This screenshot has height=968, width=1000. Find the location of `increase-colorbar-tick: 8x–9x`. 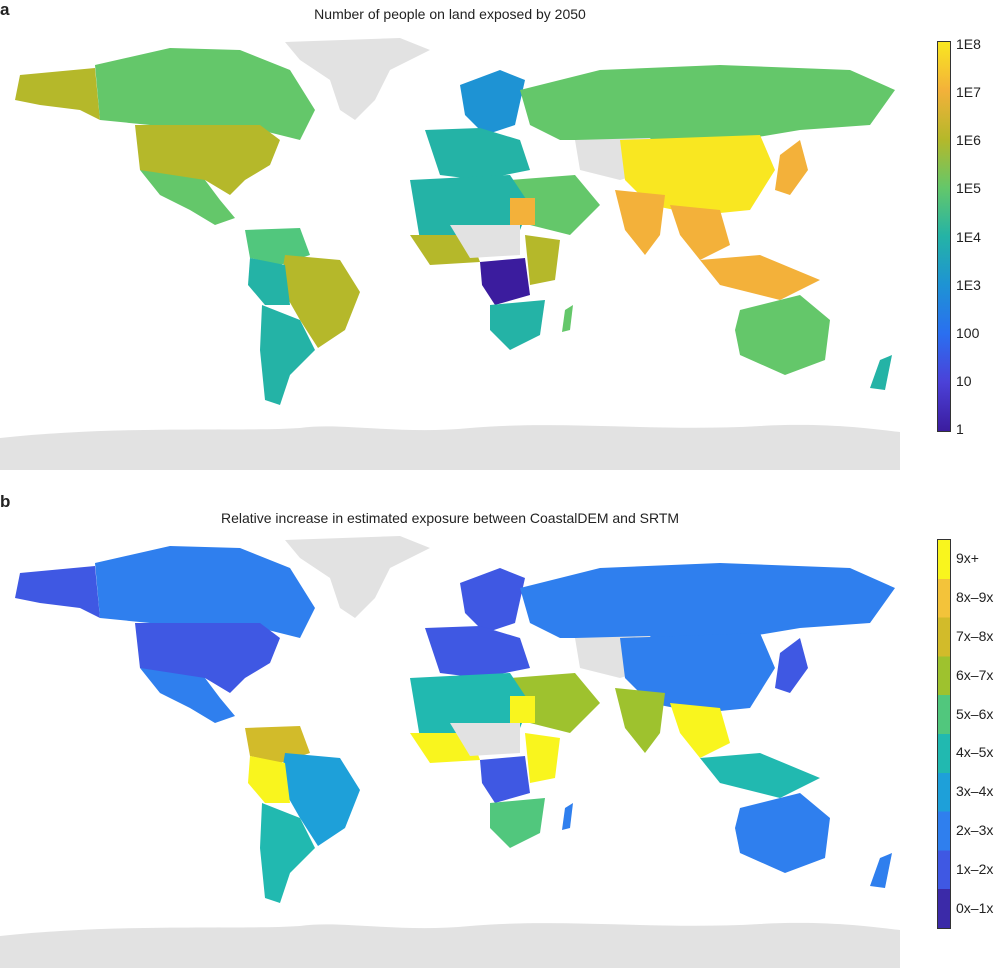

increase-colorbar-tick: 8x–9x is located at coordinates (975, 597).